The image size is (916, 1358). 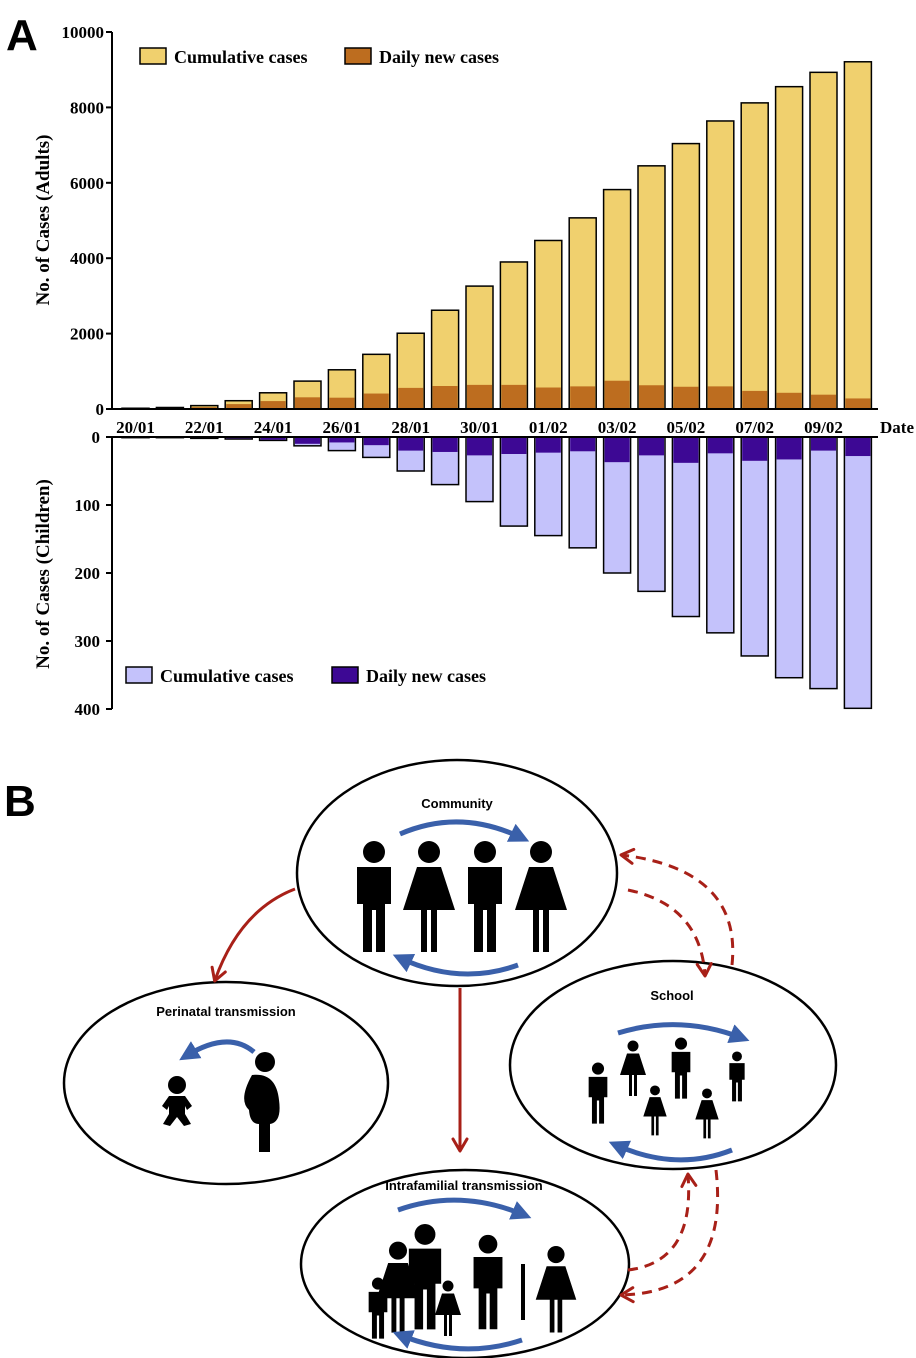 What do you see at coordinates (464, 830) in the screenshot?
I see `community-circulation-top-arrow-icon` at bounding box center [464, 830].